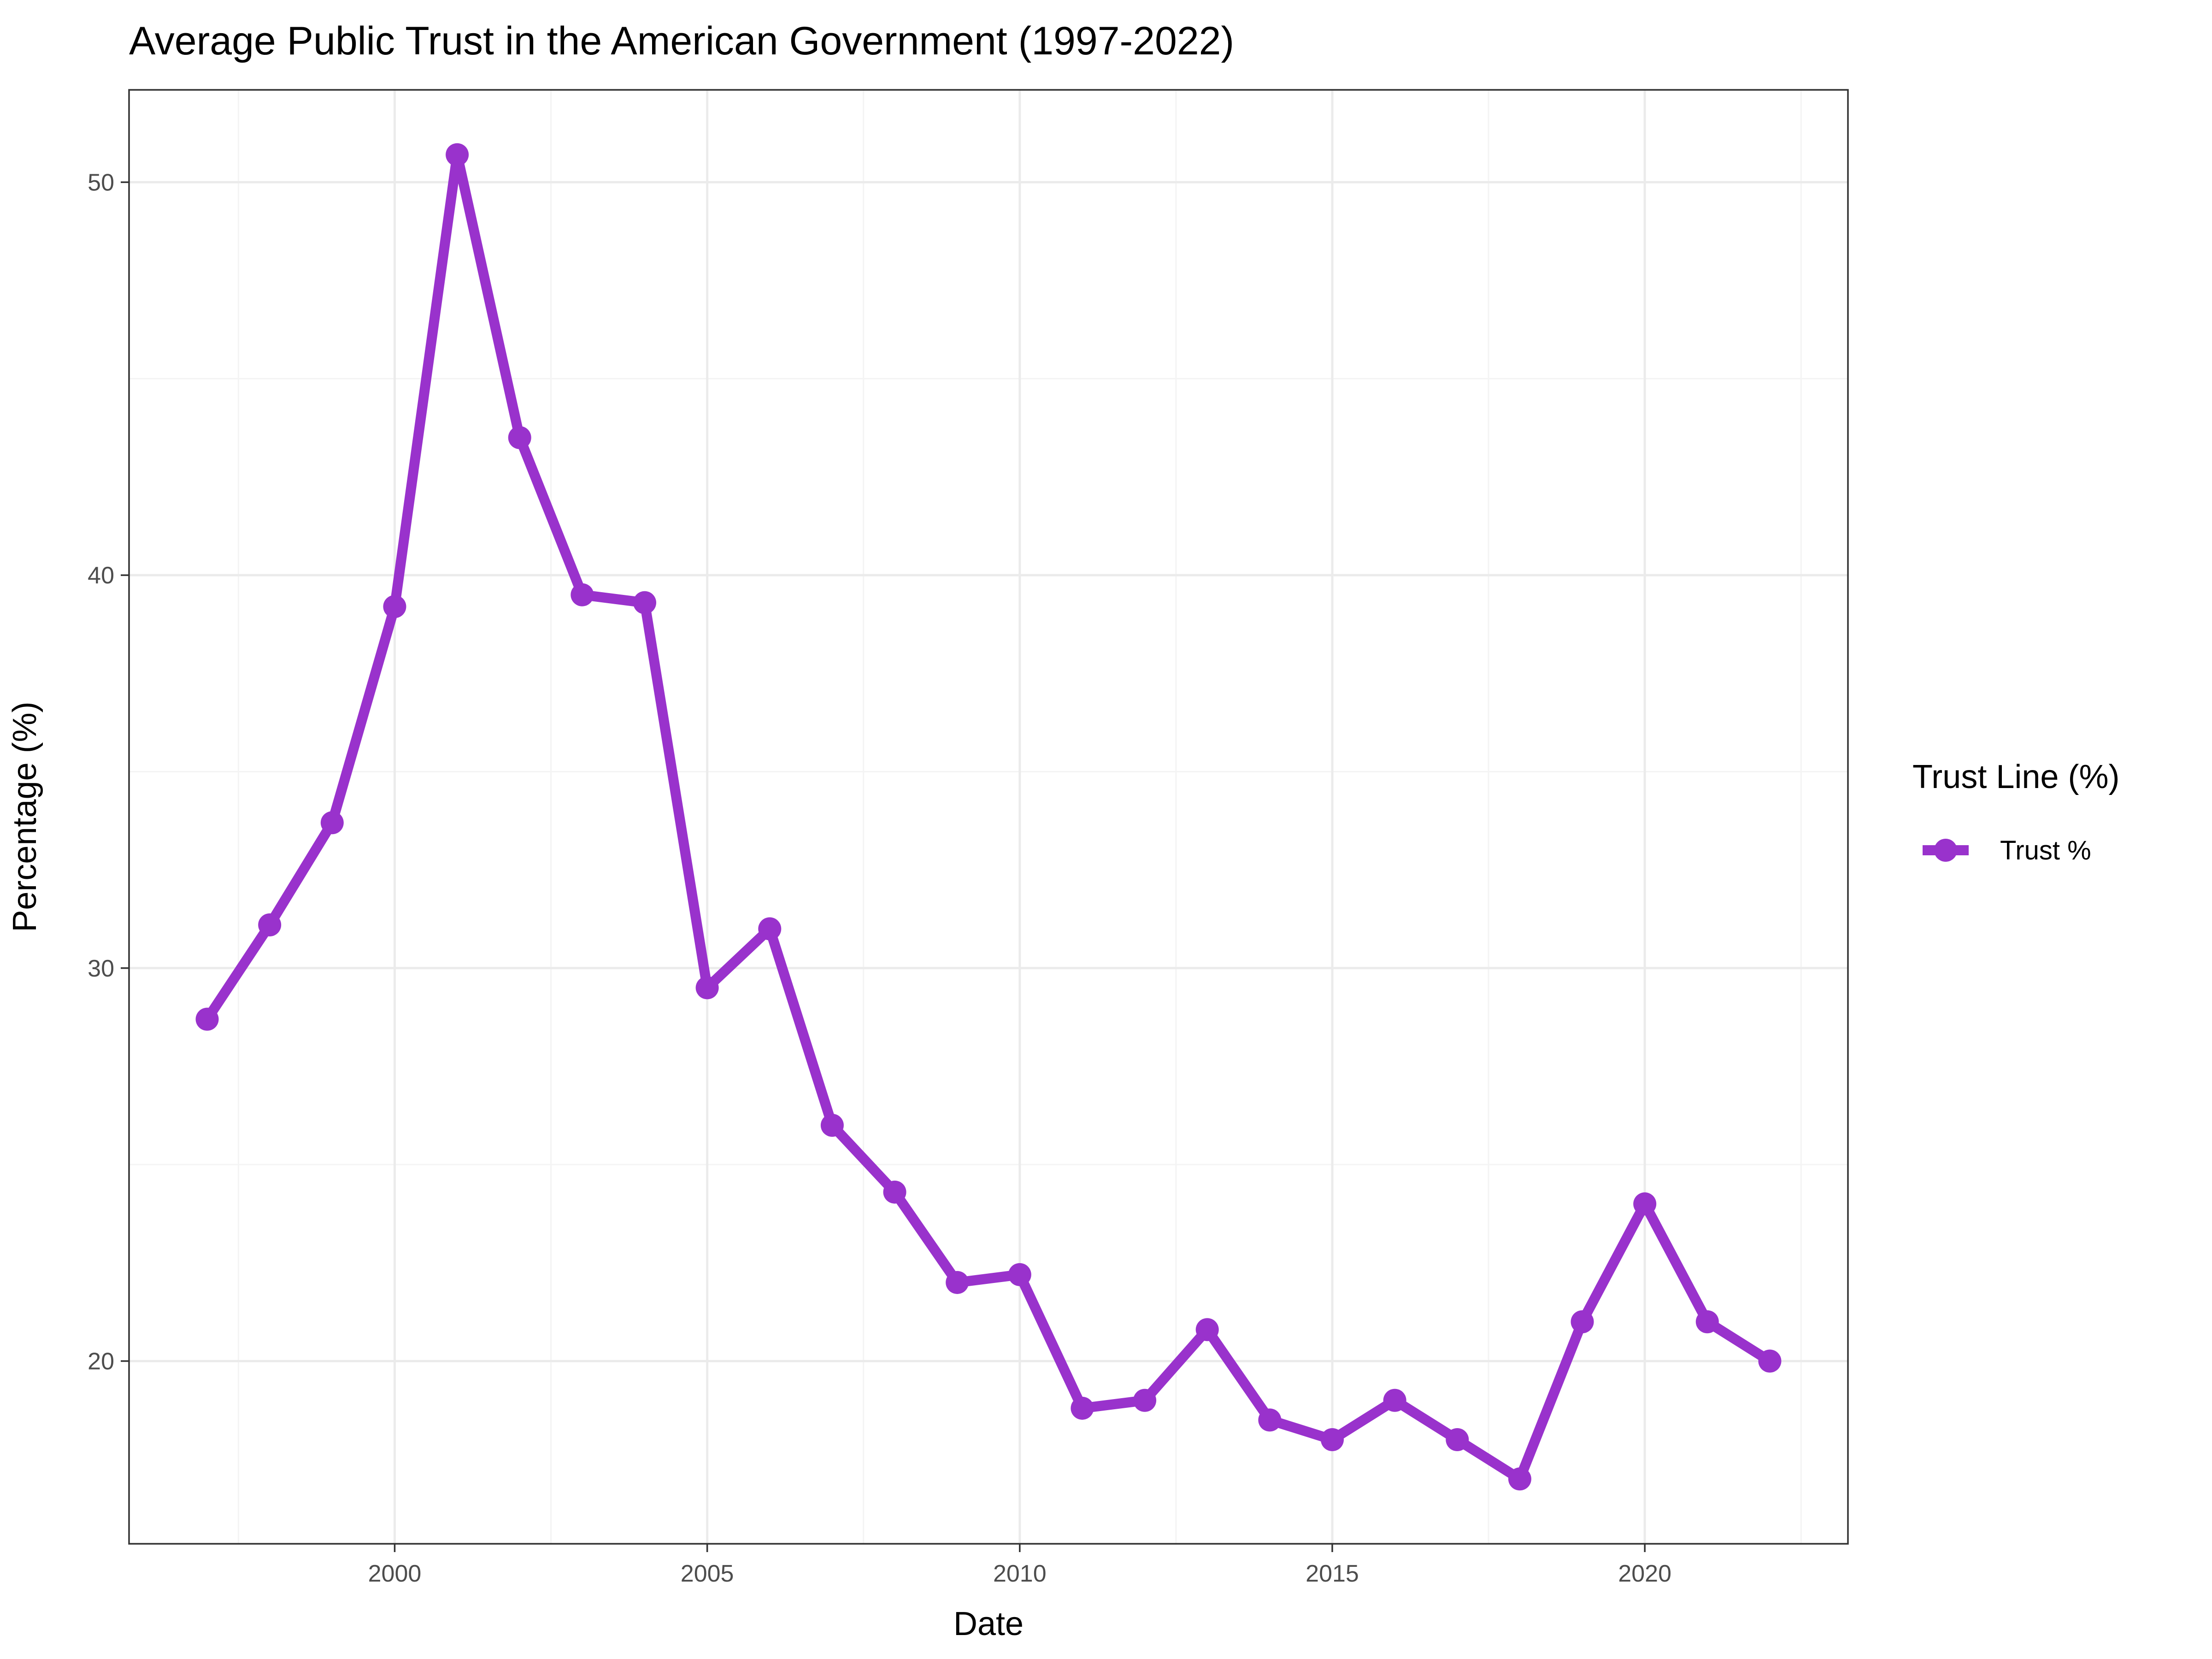 The image size is (2212, 1659). I want to click on x-tick-label: 2015, so click(1332, 1573).